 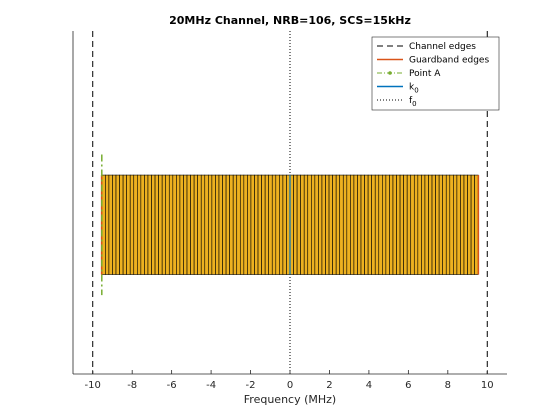 What do you see at coordinates (290, 385) in the screenshot?
I see `x-tick-label: 0` at bounding box center [290, 385].